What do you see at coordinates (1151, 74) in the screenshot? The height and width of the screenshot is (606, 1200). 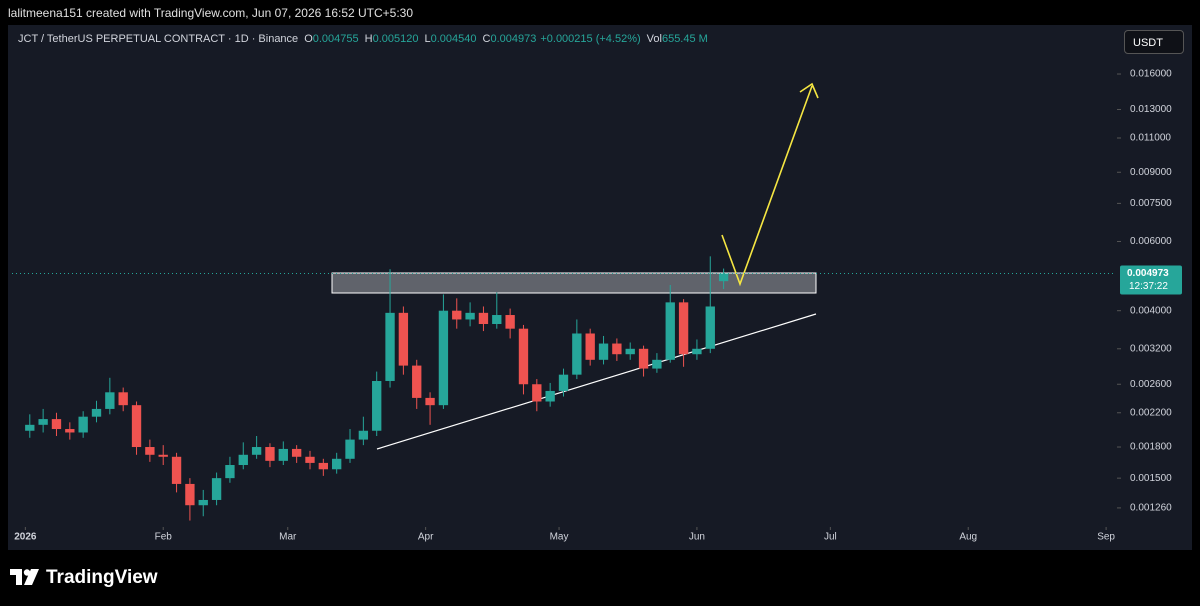 I see `y-tick-label: 0.016000` at bounding box center [1151, 74].